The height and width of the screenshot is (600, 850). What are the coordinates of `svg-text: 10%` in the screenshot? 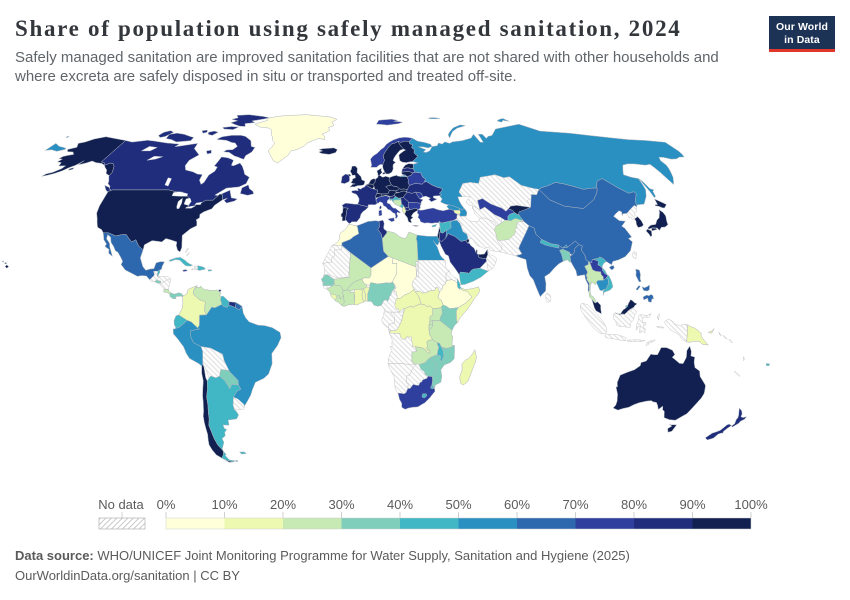 It's located at (224, 504).